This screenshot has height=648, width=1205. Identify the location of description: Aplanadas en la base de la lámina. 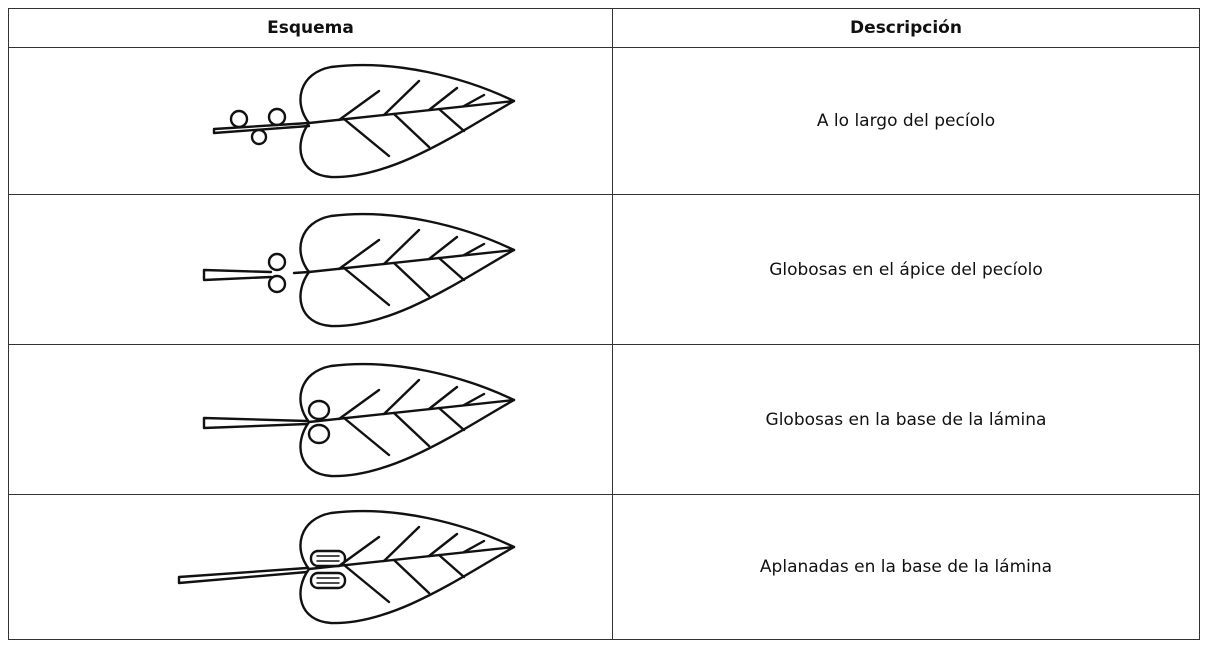
(906, 567).